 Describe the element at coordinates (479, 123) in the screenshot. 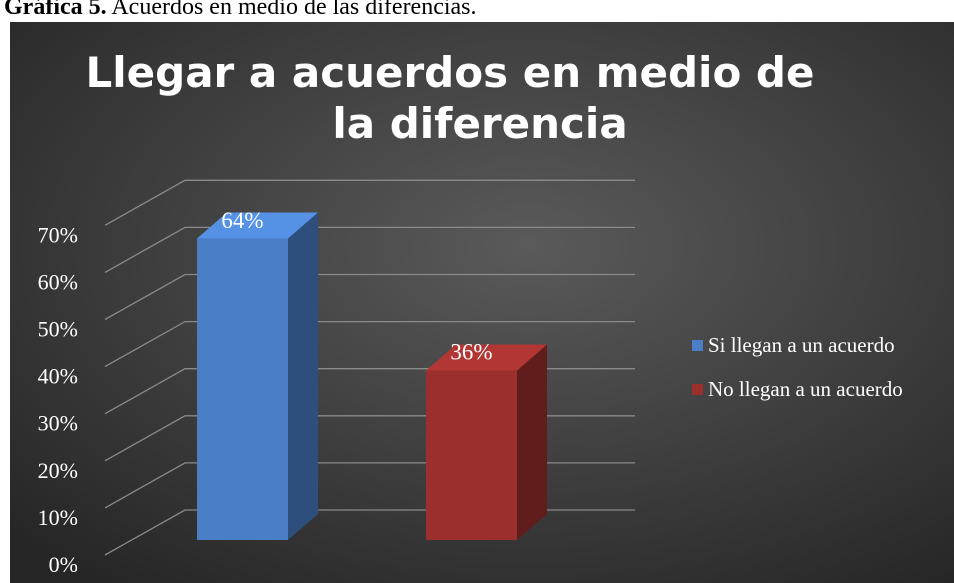

I see `title-line: la diferencia` at that location.